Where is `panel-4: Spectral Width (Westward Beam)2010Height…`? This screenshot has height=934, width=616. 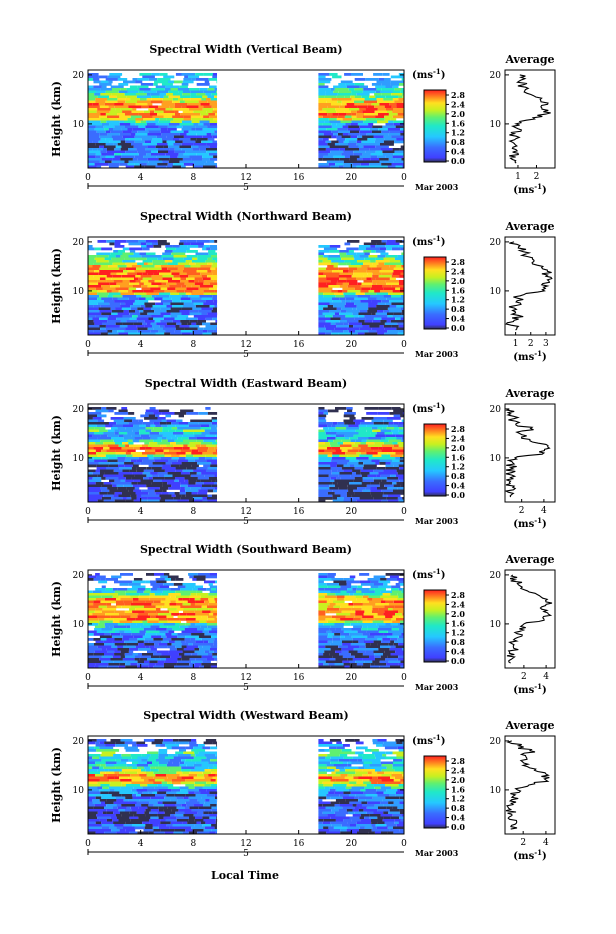 panel-4: Spectral Width (Westward Beam)2010Height… is located at coordinates (302, 785).